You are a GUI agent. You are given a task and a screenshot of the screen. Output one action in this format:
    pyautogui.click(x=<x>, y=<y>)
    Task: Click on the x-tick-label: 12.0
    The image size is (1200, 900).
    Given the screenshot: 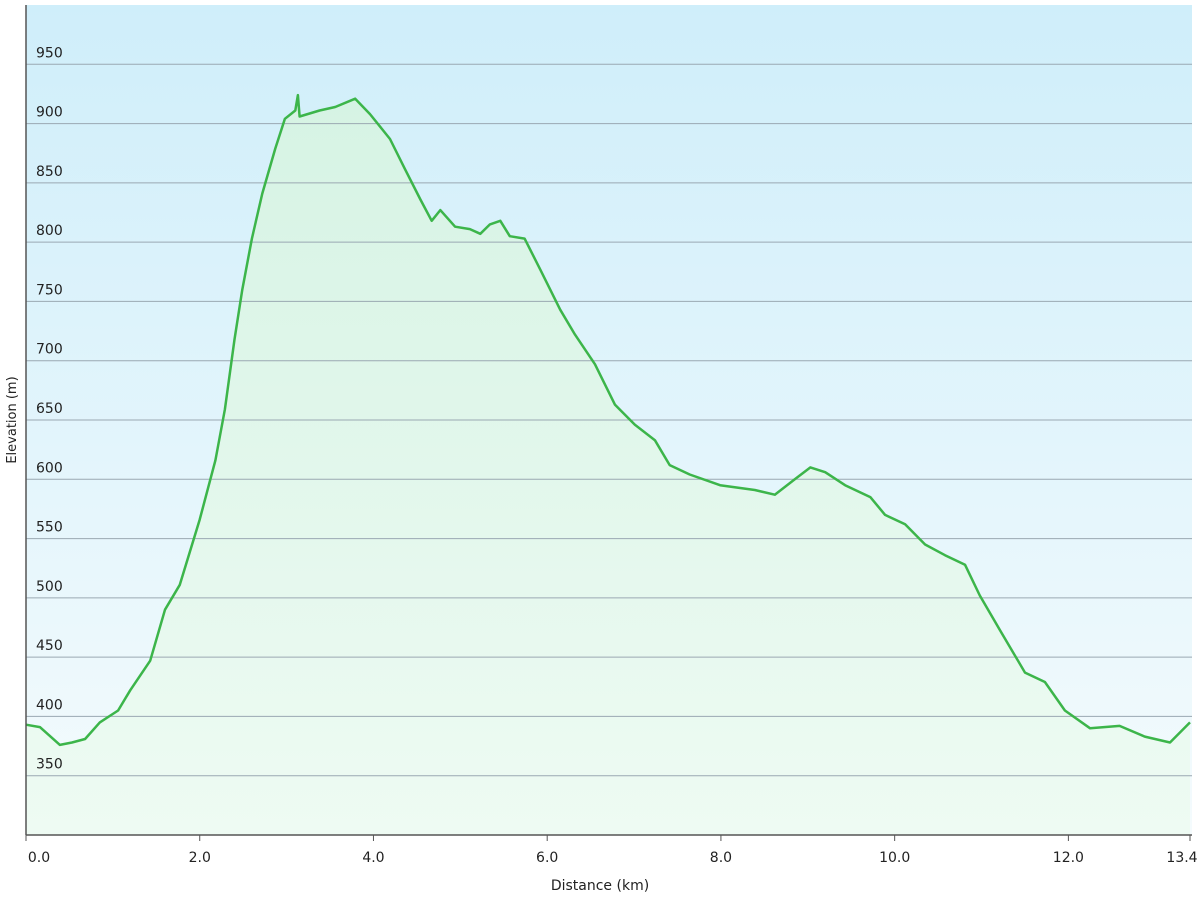 What is the action you would take?
    pyautogui.click(x=1068, y=858)
    